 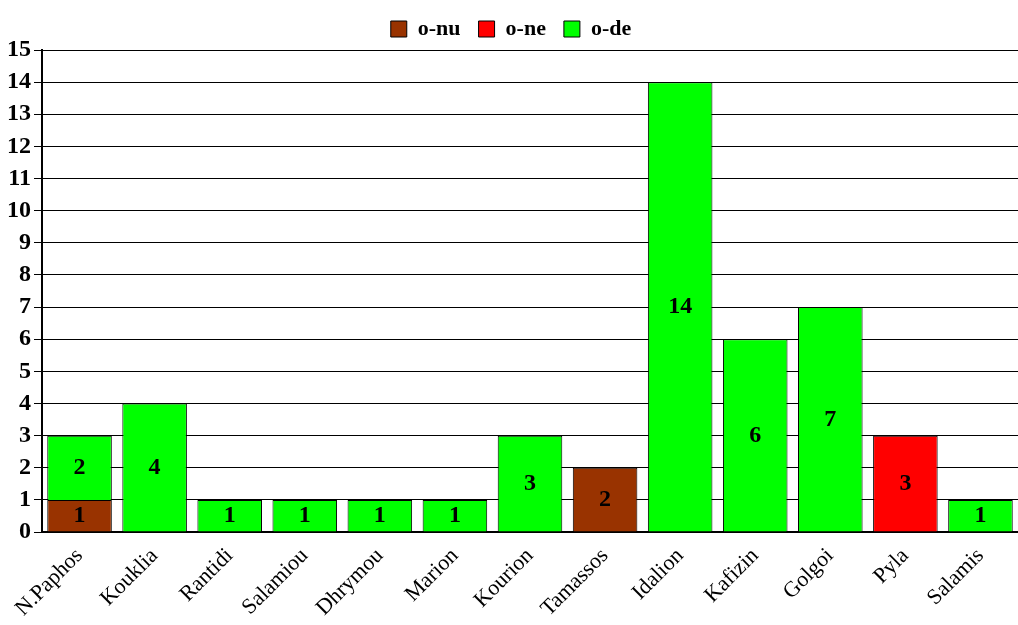 I want to click on legend-label: o-de, so click(x=611, y=27).